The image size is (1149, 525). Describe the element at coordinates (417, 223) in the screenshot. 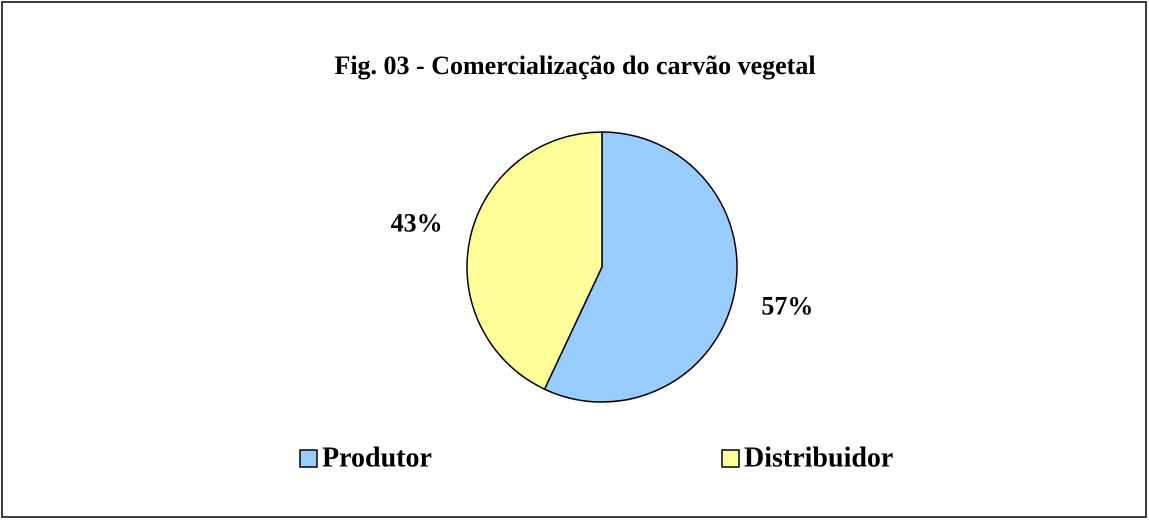

I see `data-label: 43%` at that location.